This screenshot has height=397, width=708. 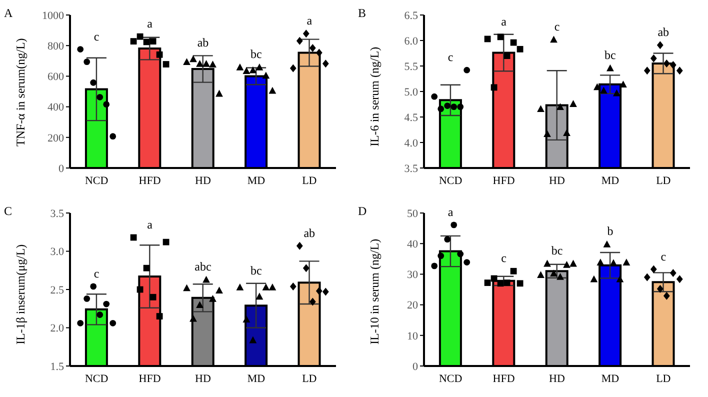 I want to click on y-tick-label: 1000, so click(x=53, y=16).